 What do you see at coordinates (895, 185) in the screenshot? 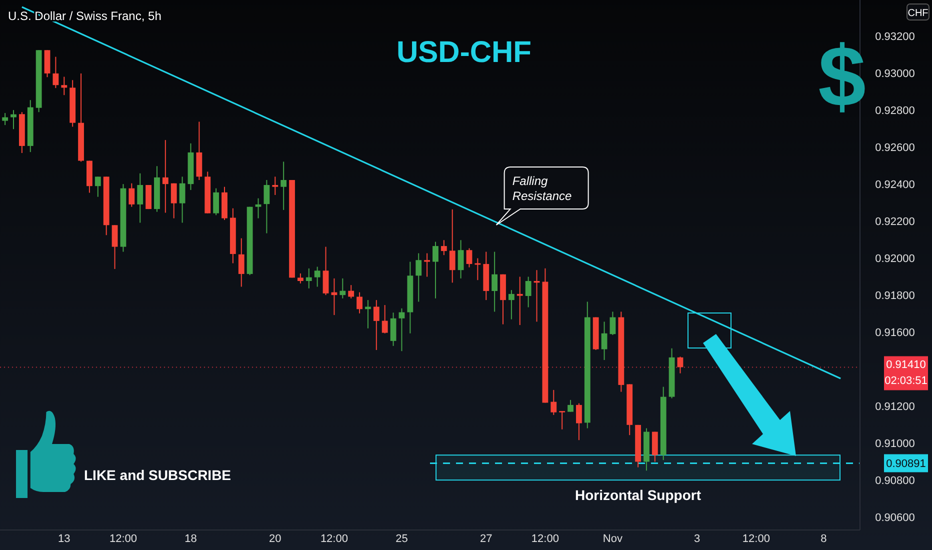
I see `y-tick-label: 0.92400` at bounding box center [895, 185].